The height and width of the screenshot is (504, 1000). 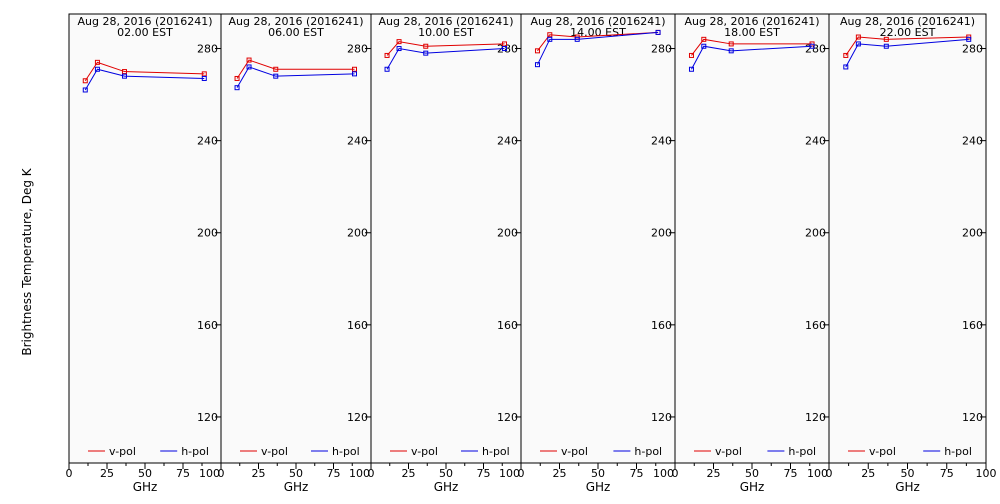 What do you see at coordinates (598, 32) in the screenshot?
I see `panel-subtitle: 14.00 EST` at bounding box center [598, 32].